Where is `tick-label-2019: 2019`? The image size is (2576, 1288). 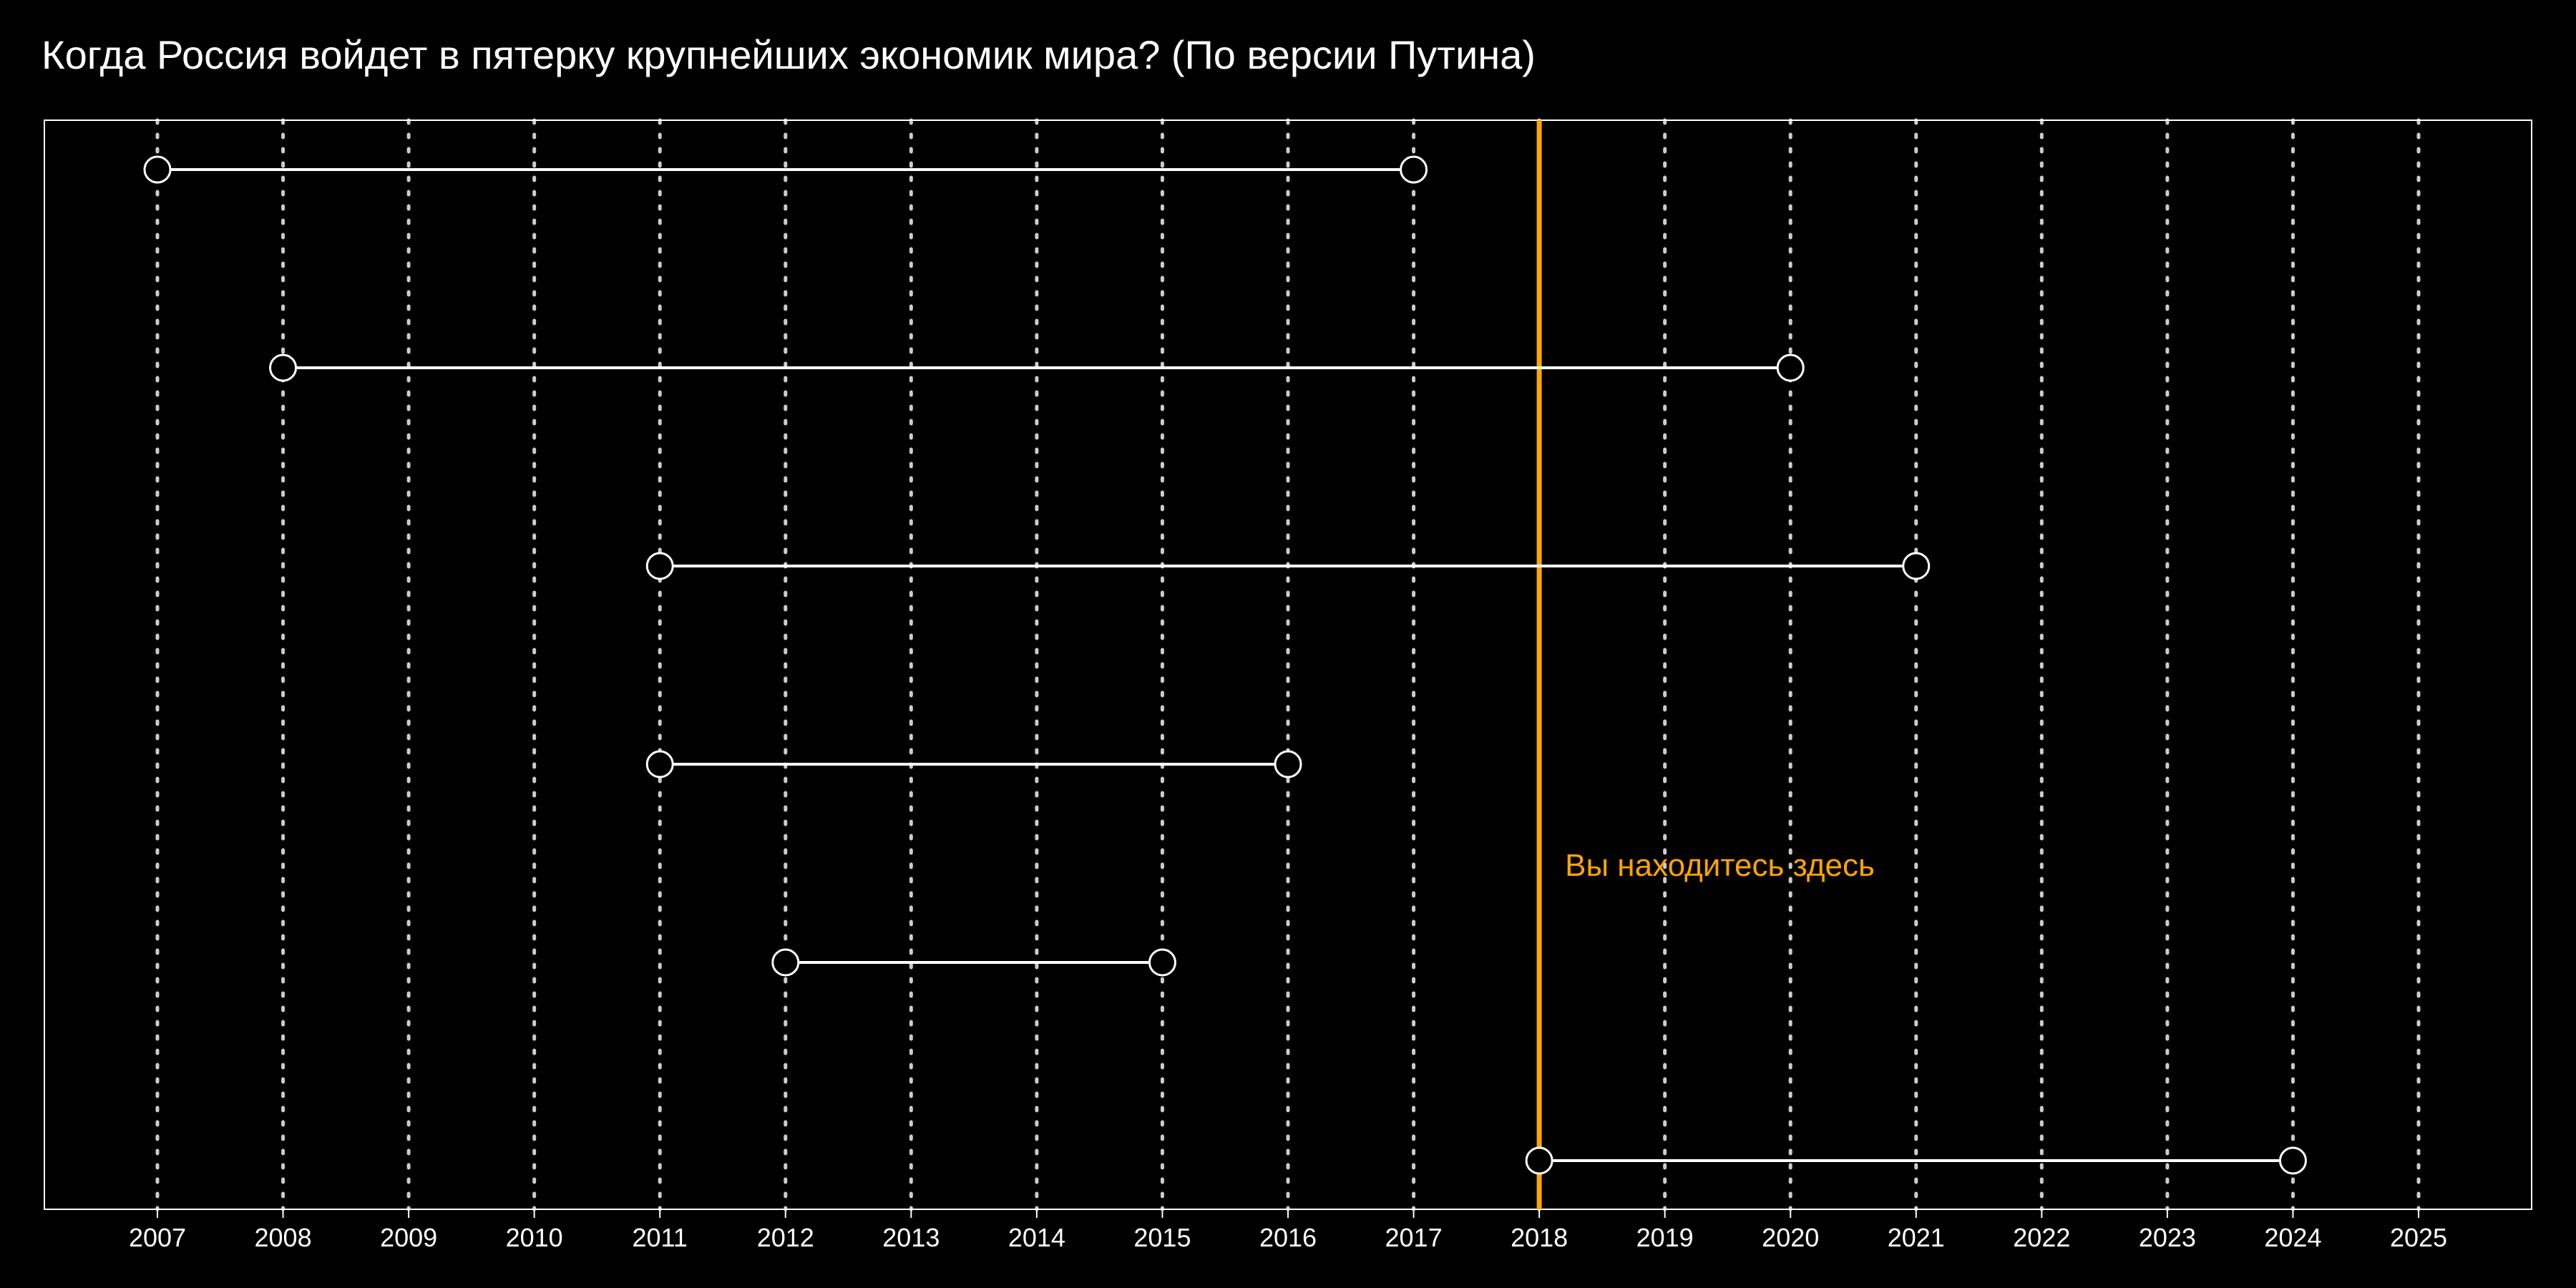 tick-label-2019: 2019 is located at coordinates (1665, 1237).